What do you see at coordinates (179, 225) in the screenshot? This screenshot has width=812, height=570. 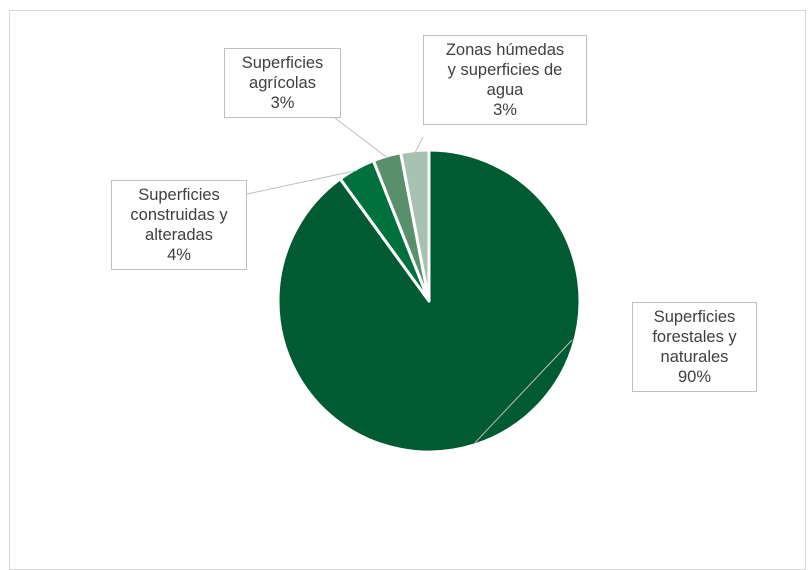 I see `data-label-construidas: Superficies construidas y alteradas 4%` at bounding box center [179, 225].